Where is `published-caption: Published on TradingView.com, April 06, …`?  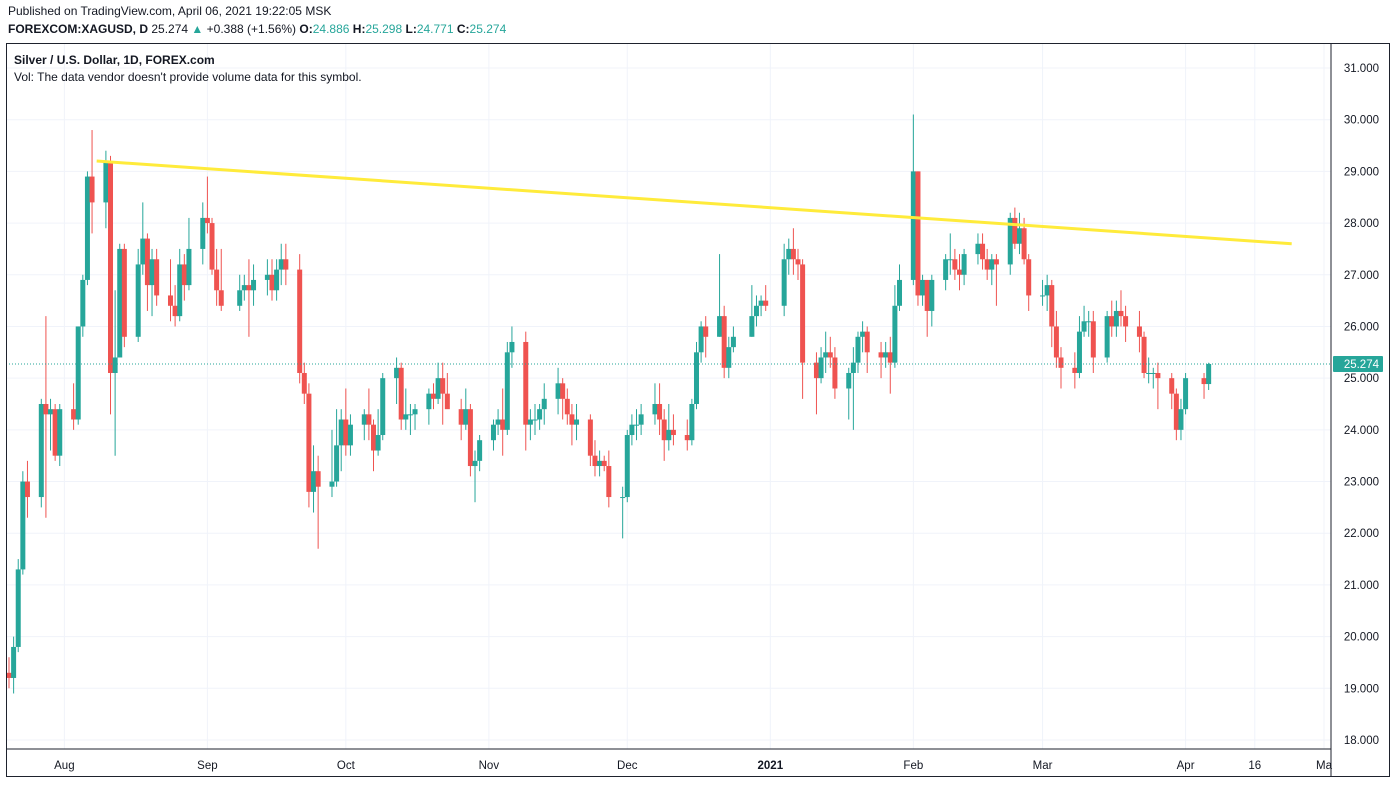 published-caption: Published on TradingView.com, April 06, … is located at coordinates (170, 11).